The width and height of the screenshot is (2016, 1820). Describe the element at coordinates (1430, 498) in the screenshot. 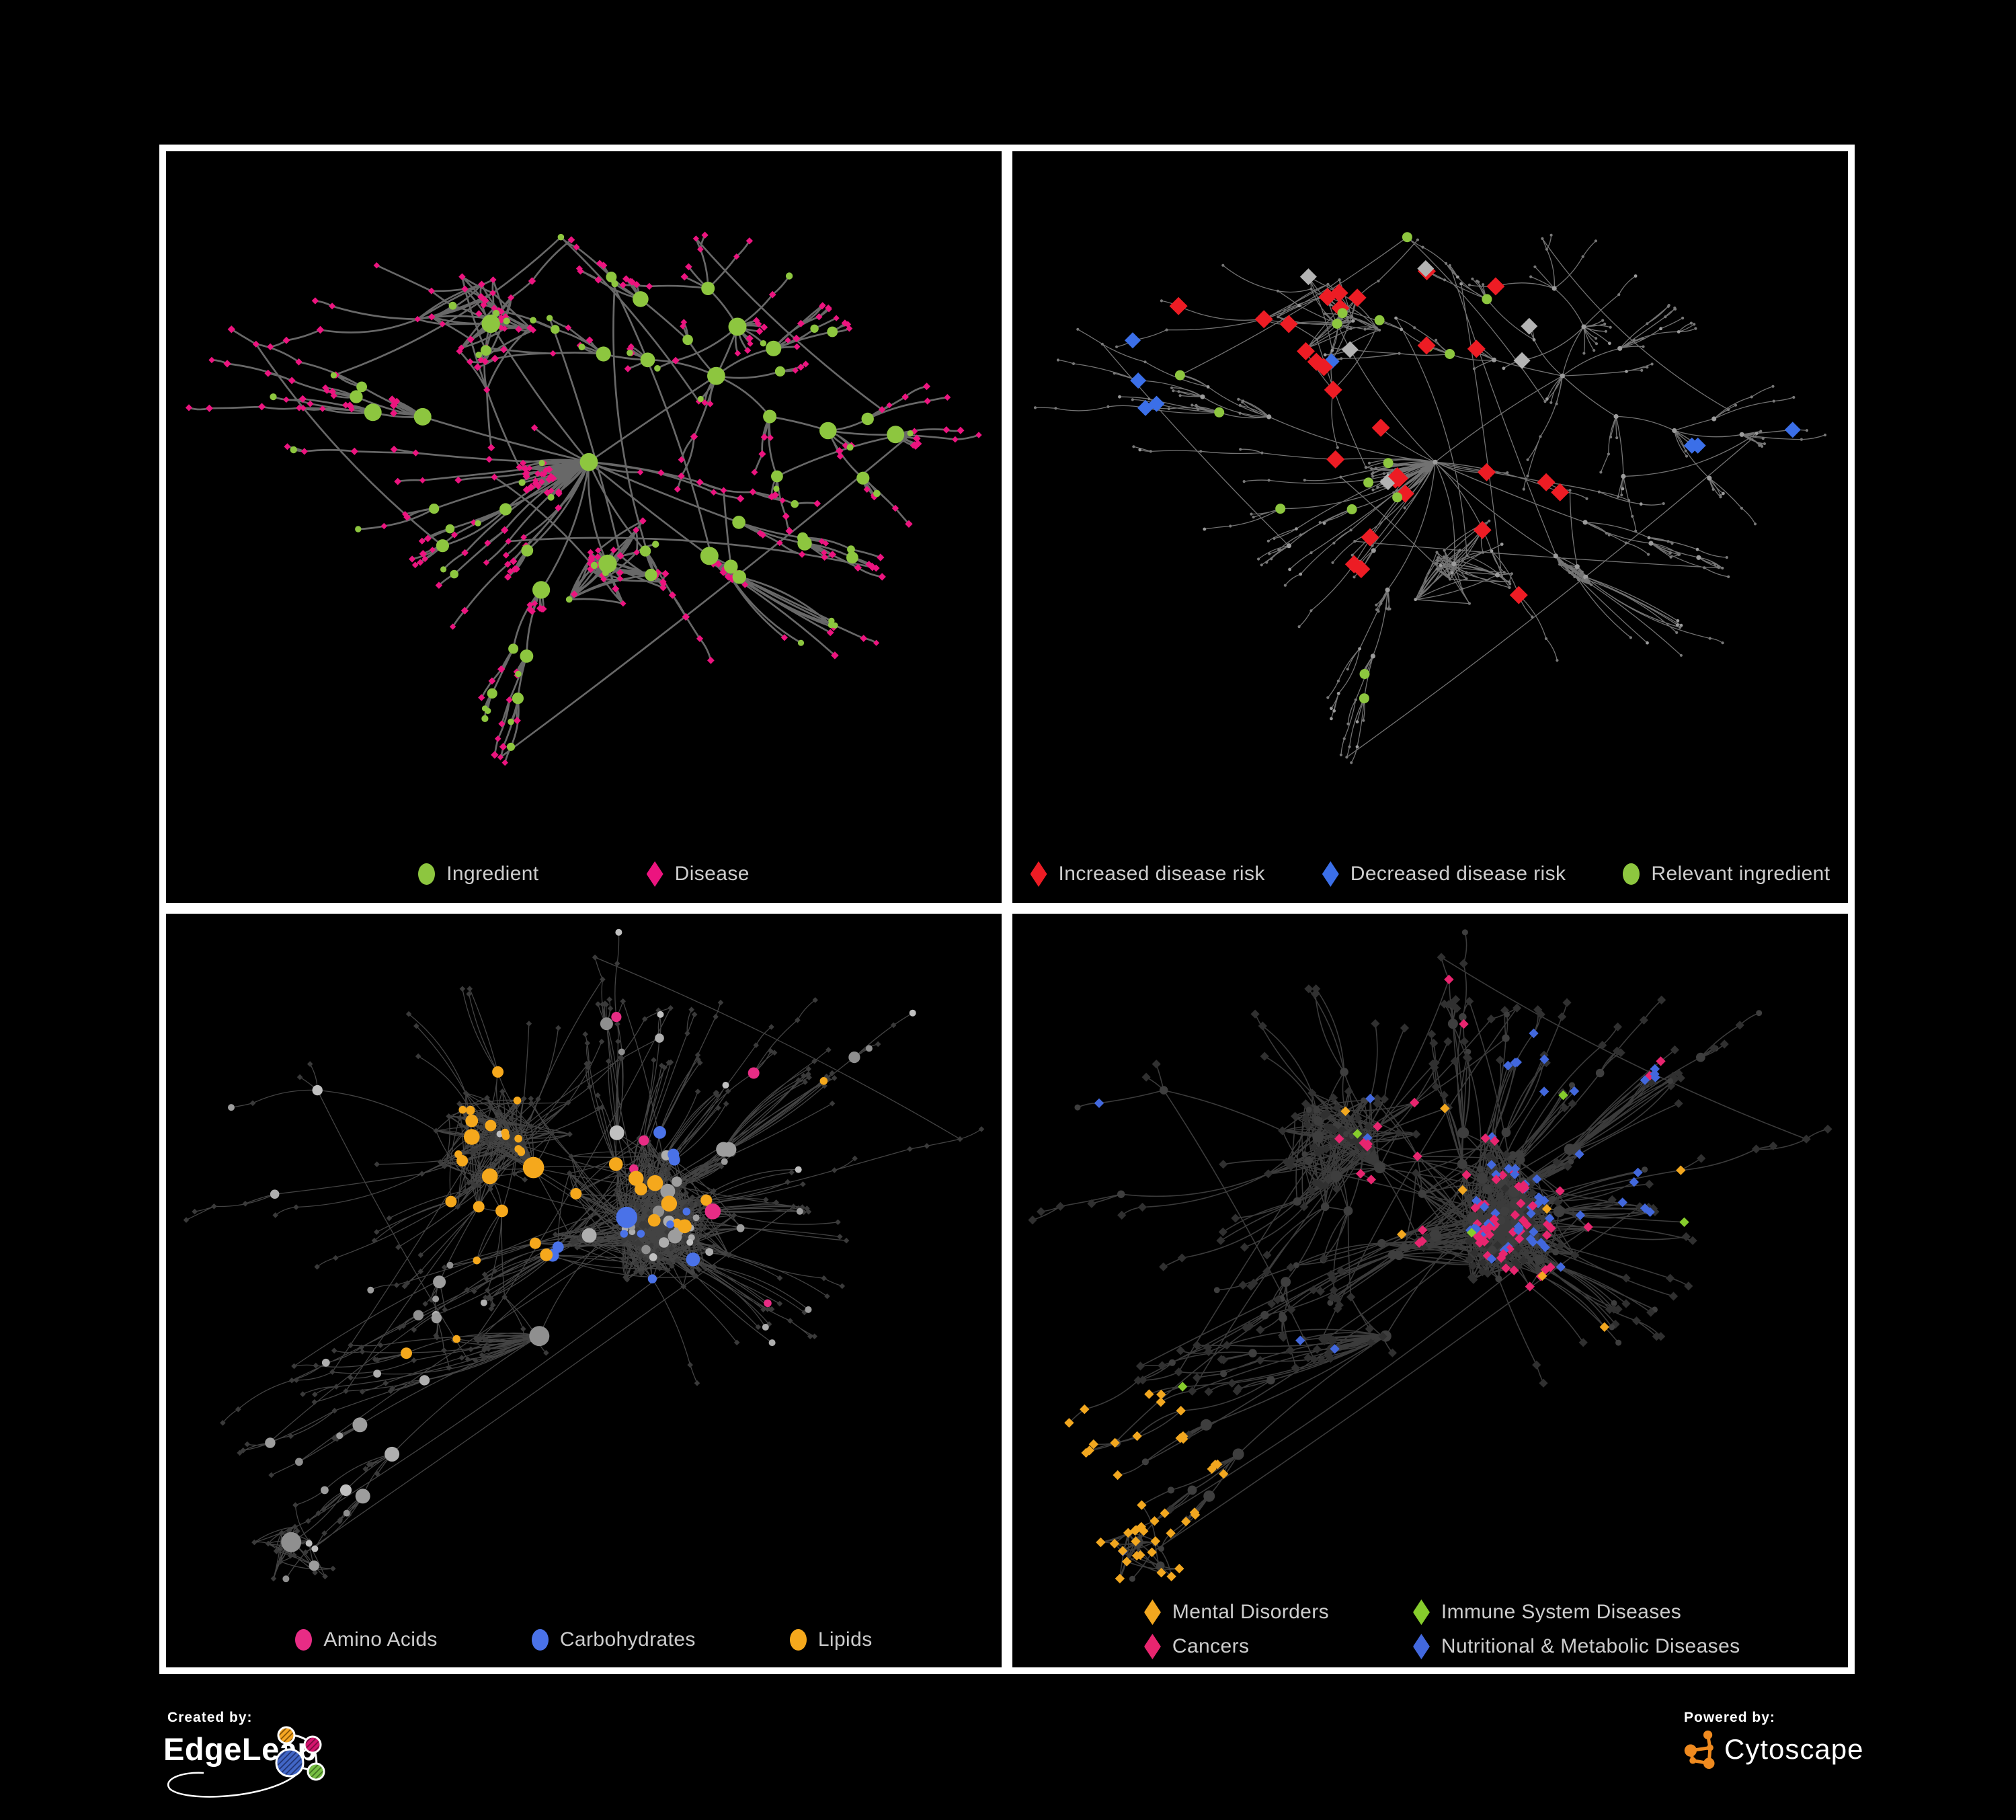

I see `disease-risk-network-graph` at that location.